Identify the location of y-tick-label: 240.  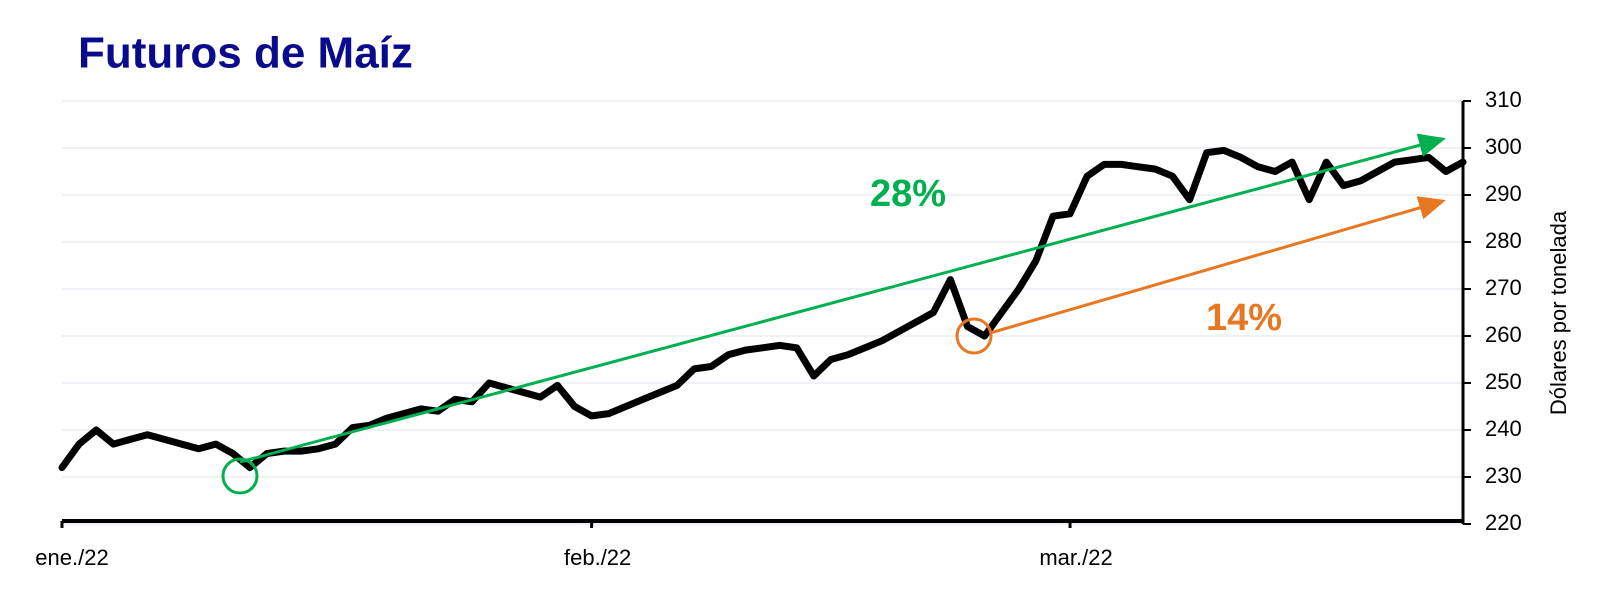
(1503, 428).